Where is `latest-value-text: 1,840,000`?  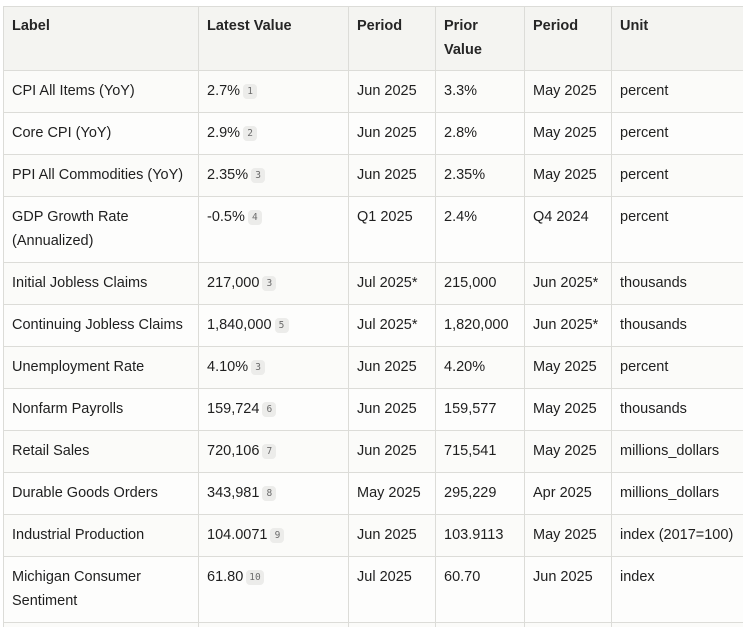 latest-value-text: 1,840,000 is located at coordinates (239, 325).